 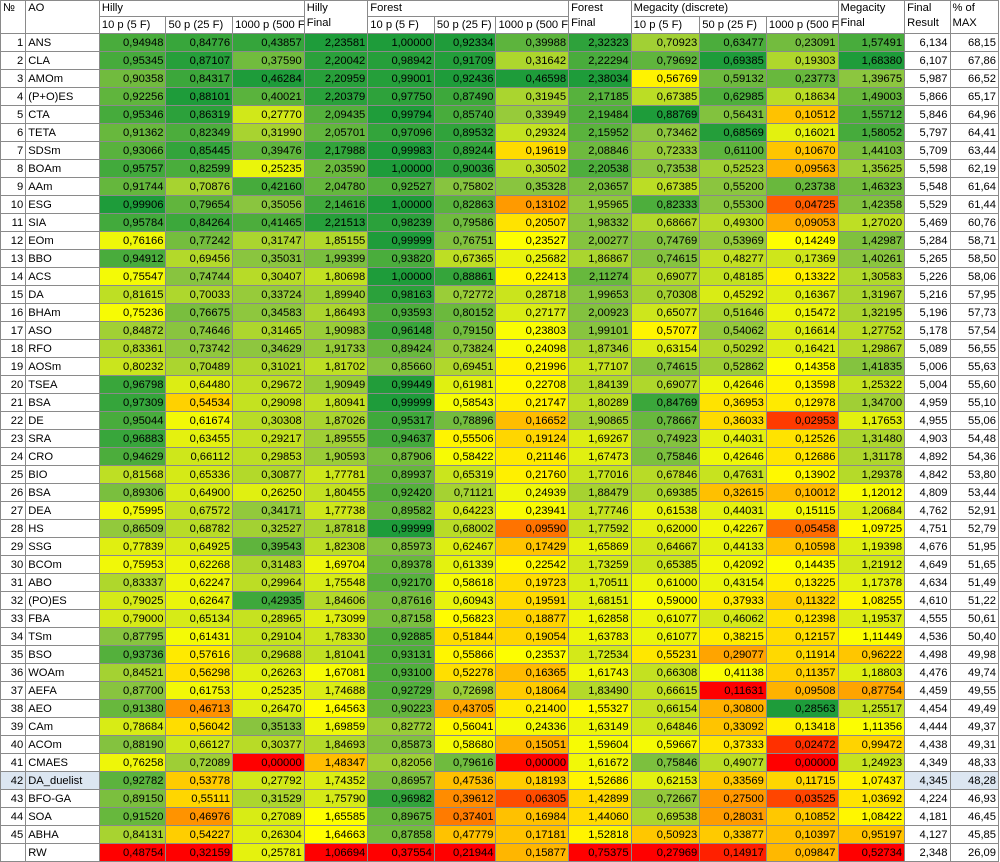 What do you see at coordinates (665, 726) in the screenshot?
I see `cell-megacity-10p: 0,64846` at bounding box center [665, 726].